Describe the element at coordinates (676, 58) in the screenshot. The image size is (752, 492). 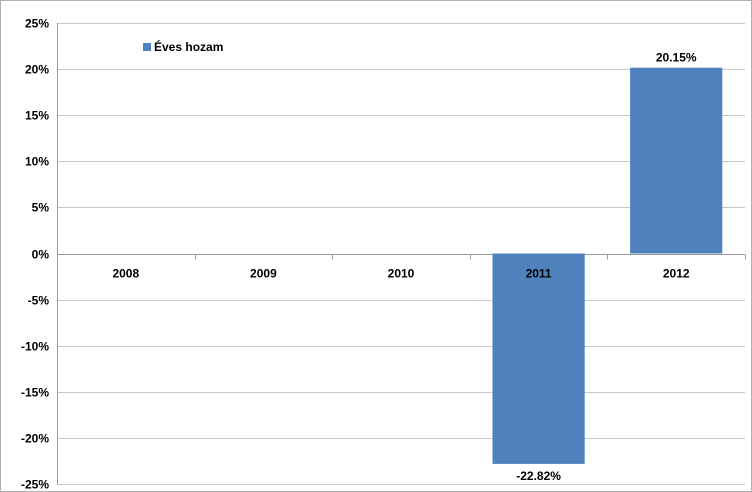
I see `data-label-2012: 20.15%` at that location.